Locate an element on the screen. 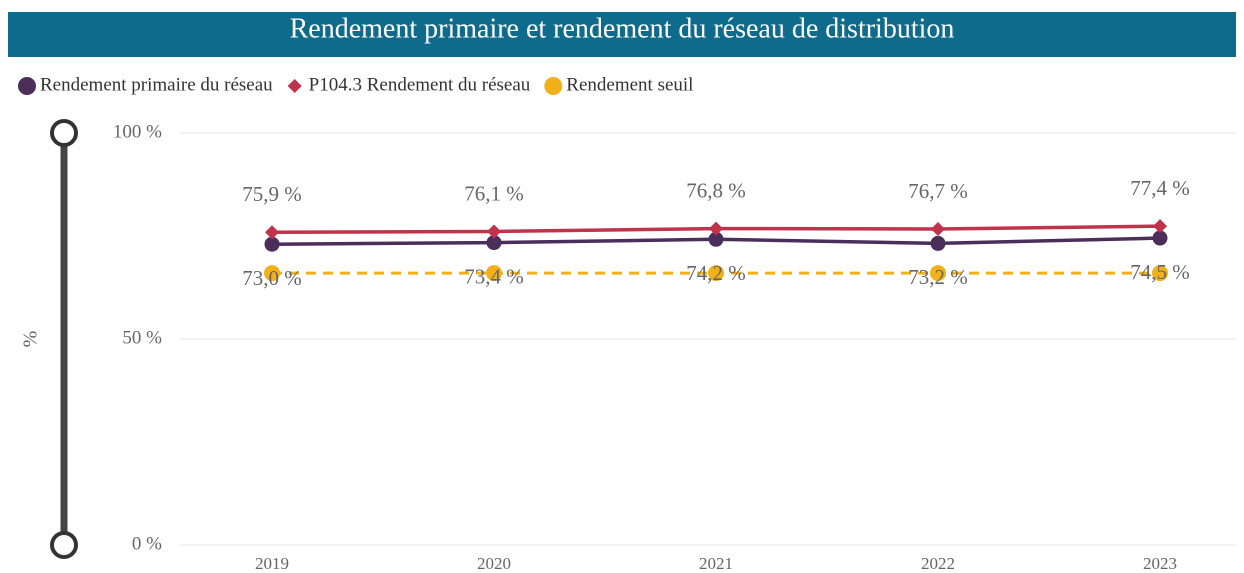 The height and width of the screenshot is (573, 1244). data-label: 76,1 % is located at coordinates (494, 193).